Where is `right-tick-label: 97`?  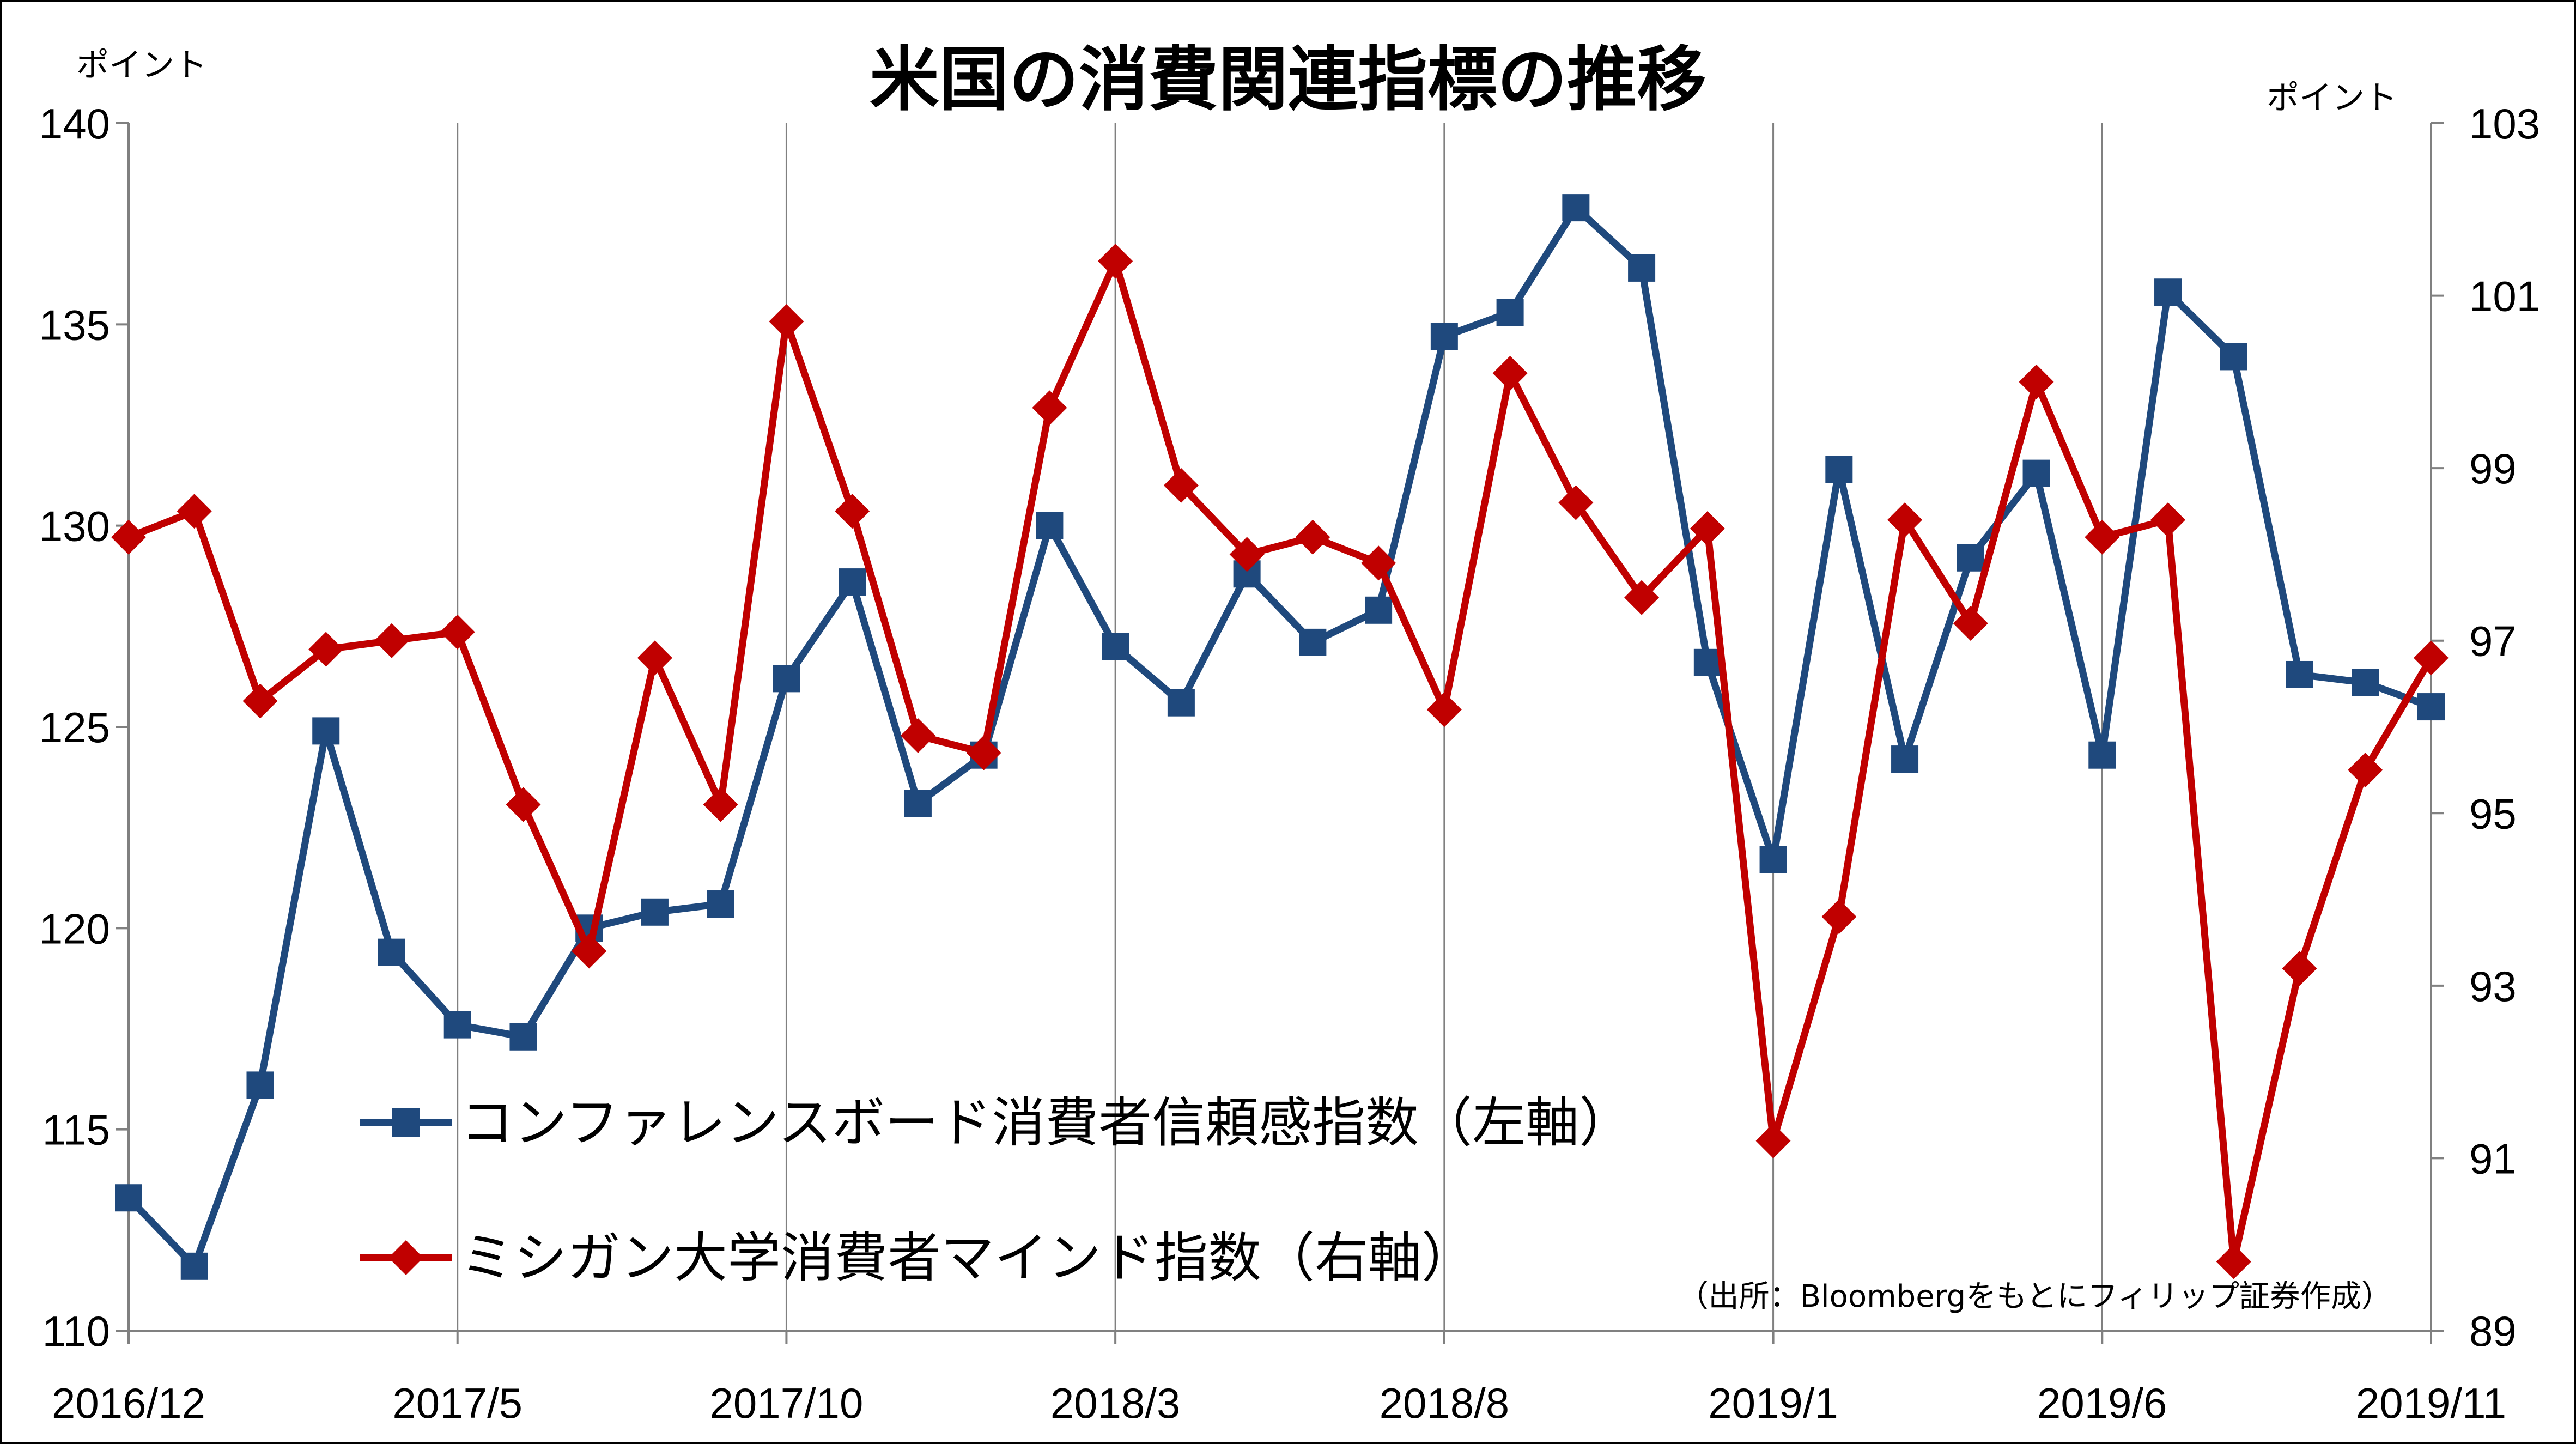 right-tick-label: 97 is located at coordinates (2493, 641).